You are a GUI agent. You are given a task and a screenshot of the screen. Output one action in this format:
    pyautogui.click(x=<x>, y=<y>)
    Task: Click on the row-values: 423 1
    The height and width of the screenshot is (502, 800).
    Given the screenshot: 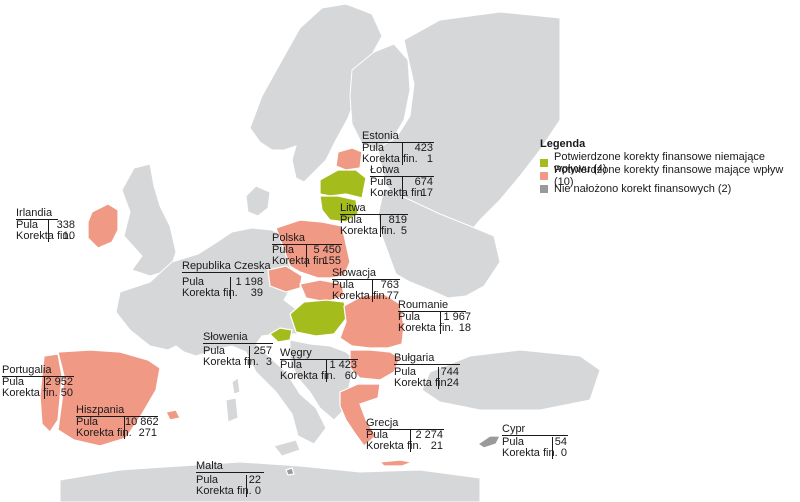 What is the action you would take?
    pyautogui.click(x=418, y=154)
    